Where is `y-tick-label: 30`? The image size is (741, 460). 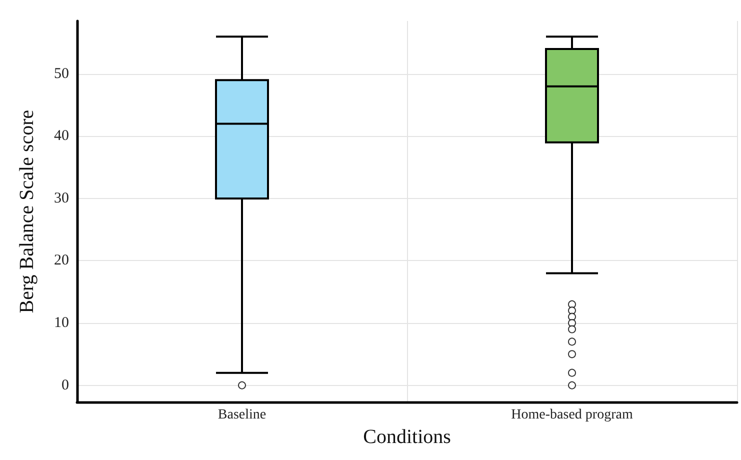
y-tick-label: 30 is located at coordinates (61, 198).